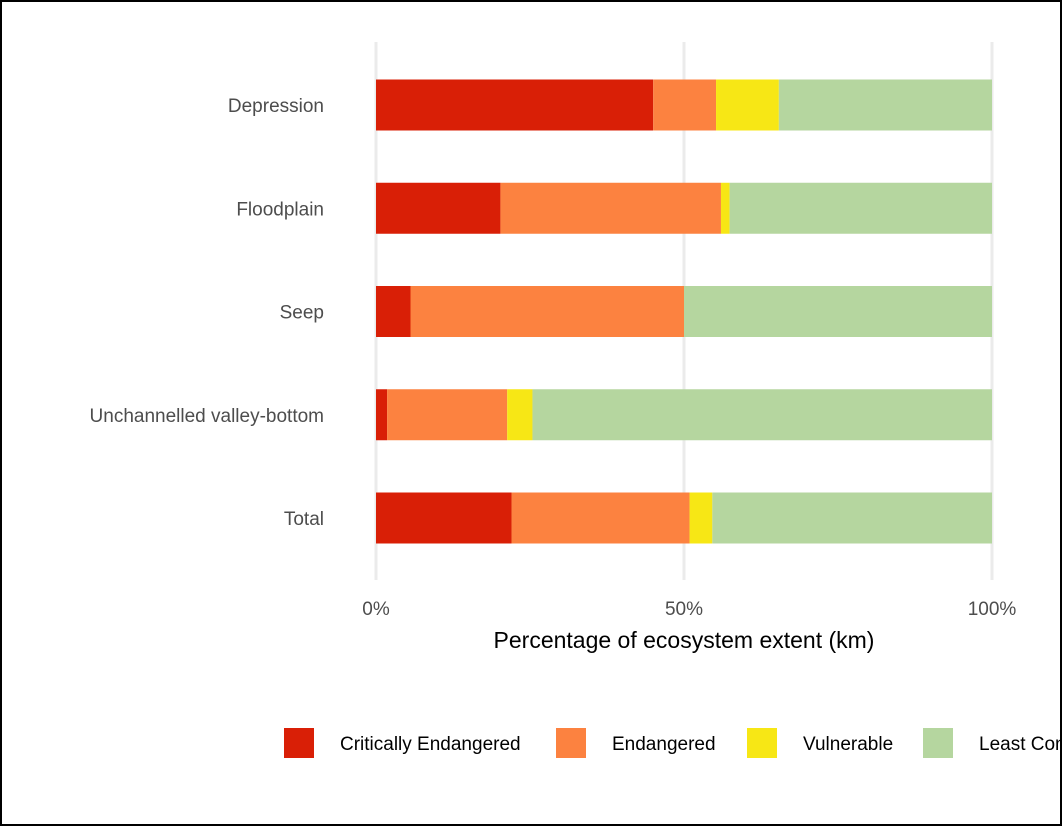 The image size is (1062, 826). I want to click on x-axis-tick-labels: 0% 50% 100%, so click(689, 609).